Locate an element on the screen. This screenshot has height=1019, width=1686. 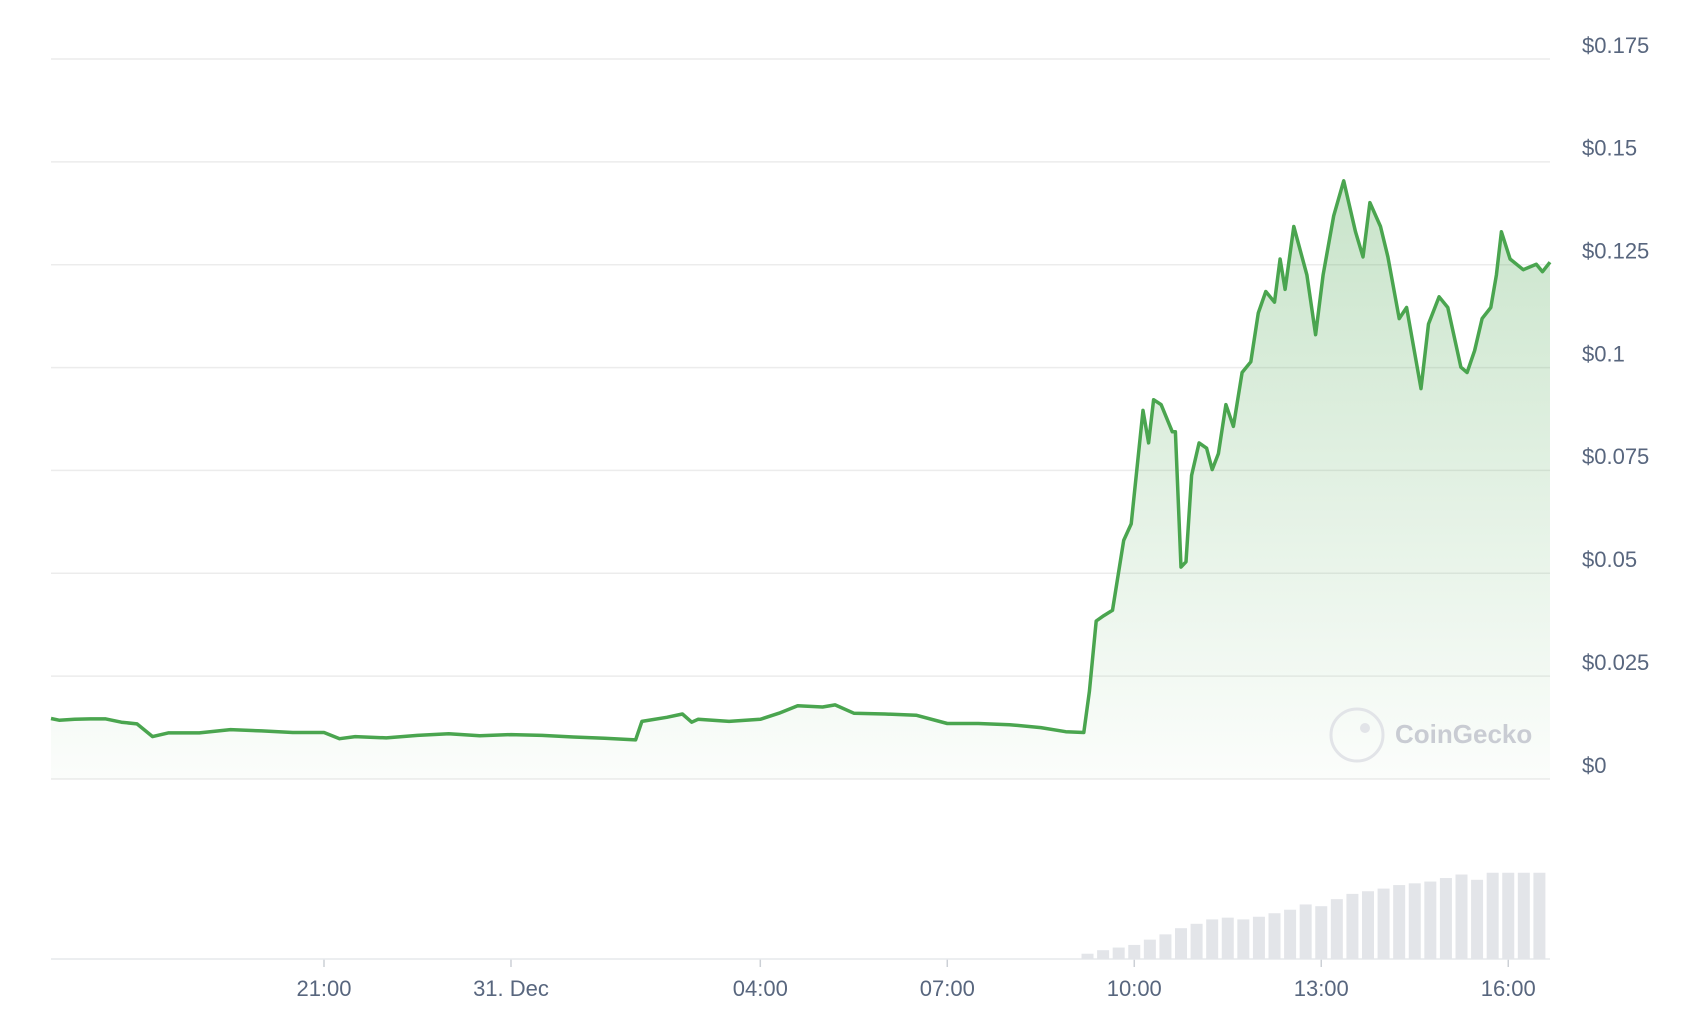
x-tick-label: 31. Dec is located at coordinates (511, 988).